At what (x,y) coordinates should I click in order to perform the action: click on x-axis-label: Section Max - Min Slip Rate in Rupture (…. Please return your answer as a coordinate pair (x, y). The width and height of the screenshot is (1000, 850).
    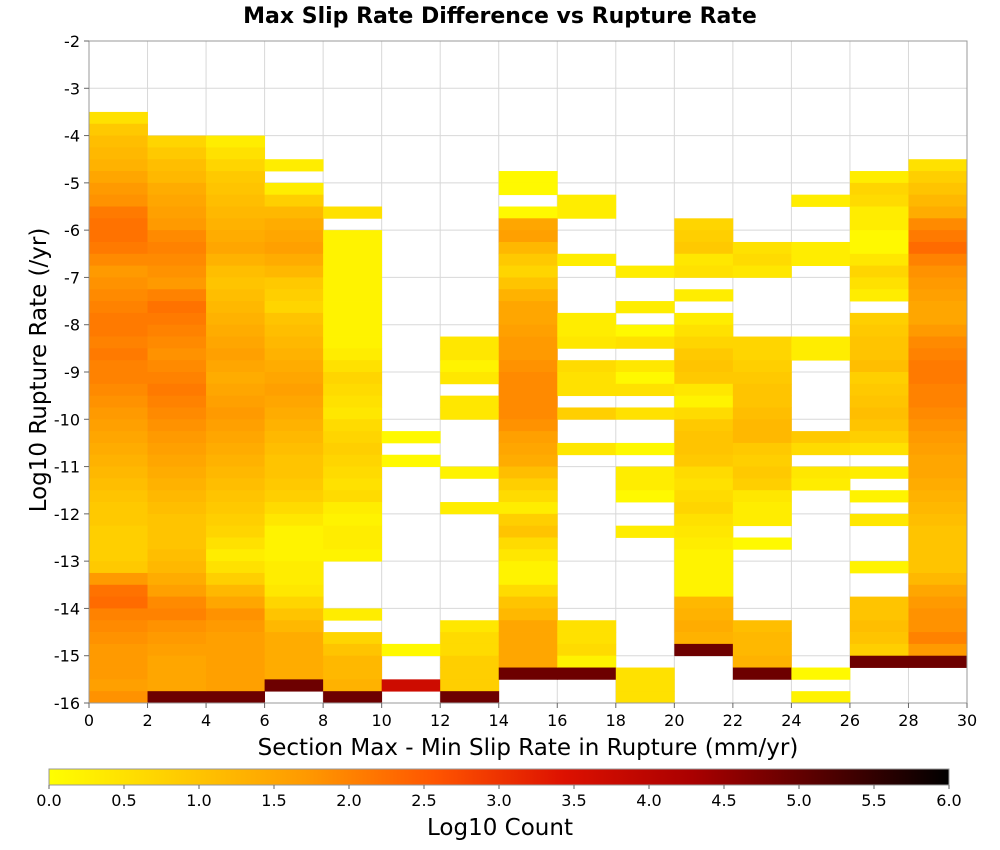
    Looking at the image, I should click on (528, 748).